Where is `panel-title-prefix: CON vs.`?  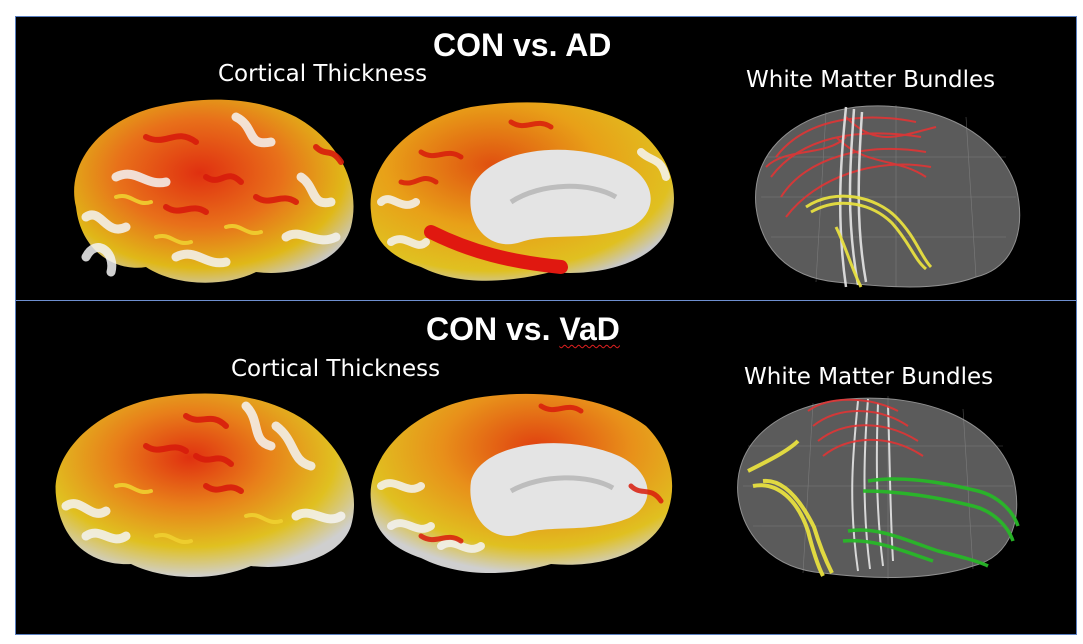
panel-title-prefix: CON vs. is located at coordinates (493, 329).